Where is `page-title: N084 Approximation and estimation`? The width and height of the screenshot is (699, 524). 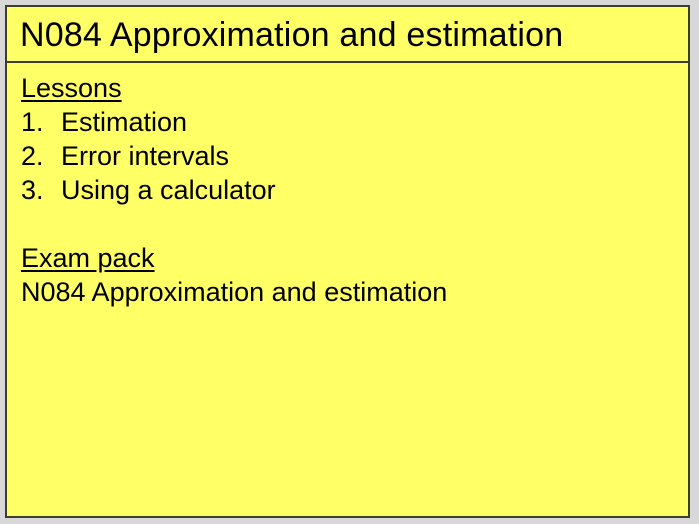 page-title: N084 Approximation and estimation is located at coordinates (292, 35).